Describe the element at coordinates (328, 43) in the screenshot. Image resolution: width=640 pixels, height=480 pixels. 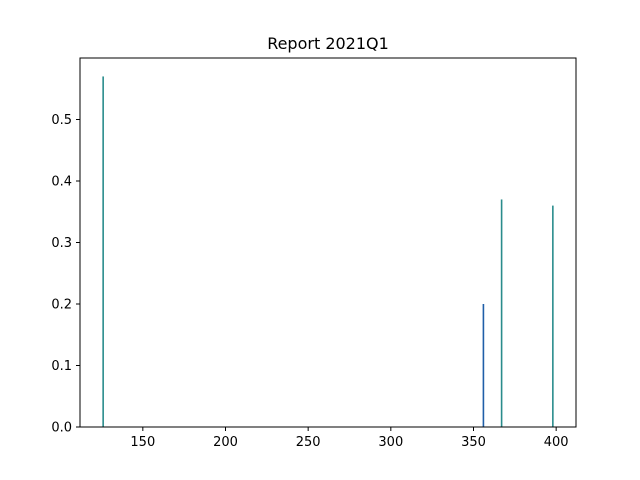
I see `chart-title: Report 2021Q1` at that location.